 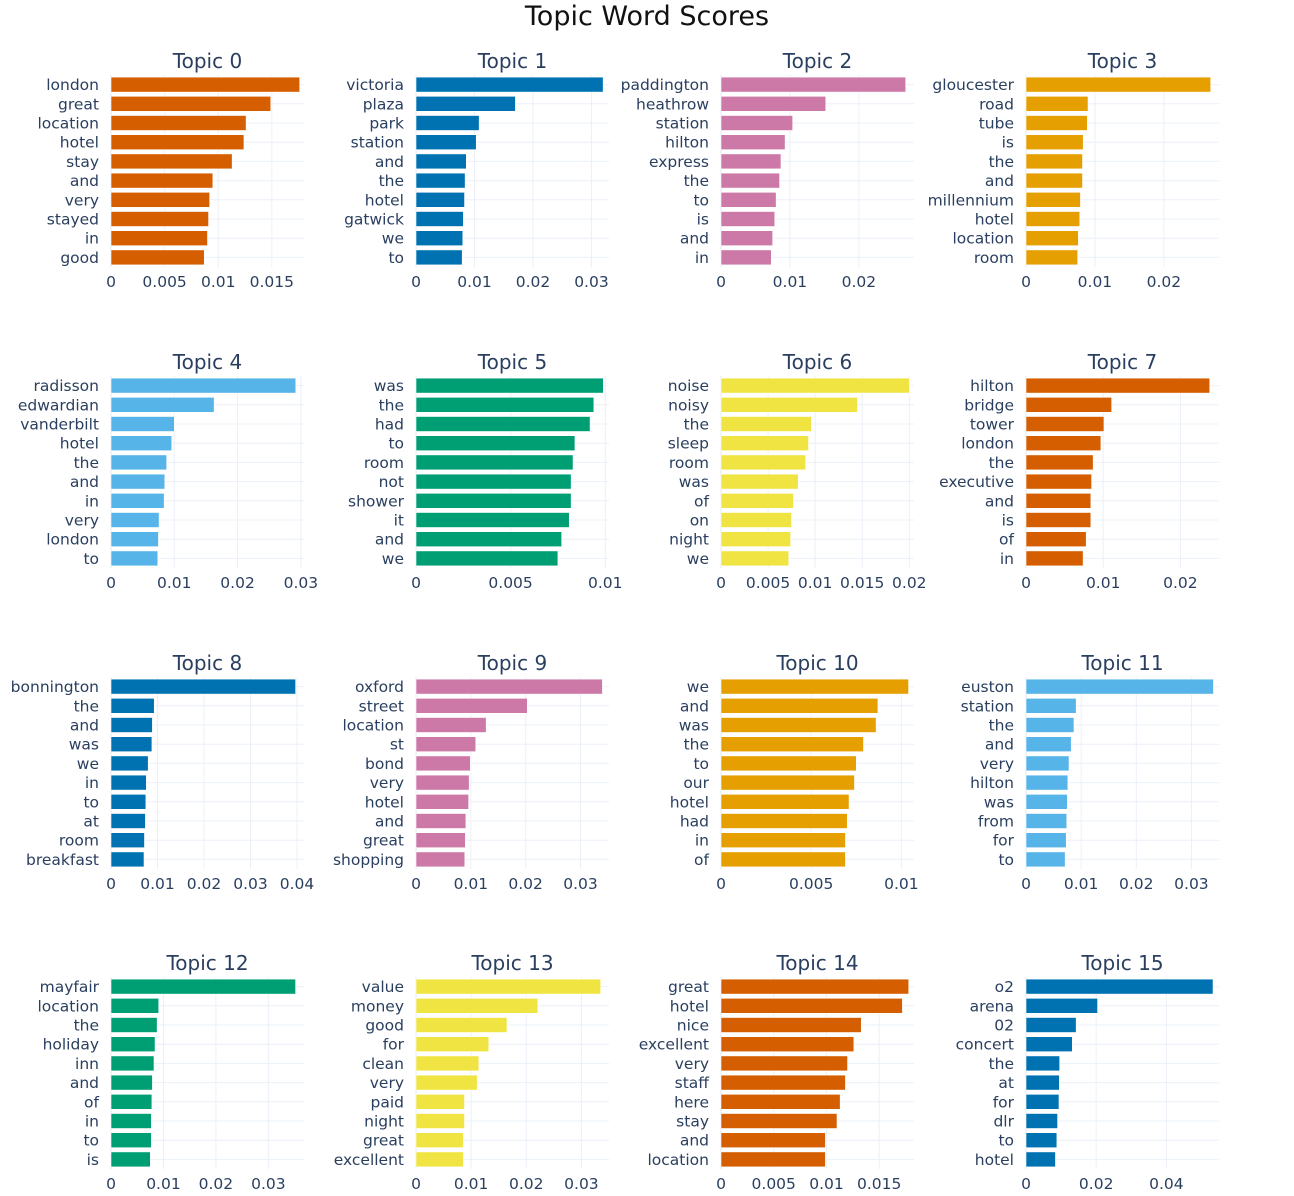 What do you see at coordinates (58, 405) in the screenshot?
I see `category-label: edwardian` at bounding box center [58, 405].